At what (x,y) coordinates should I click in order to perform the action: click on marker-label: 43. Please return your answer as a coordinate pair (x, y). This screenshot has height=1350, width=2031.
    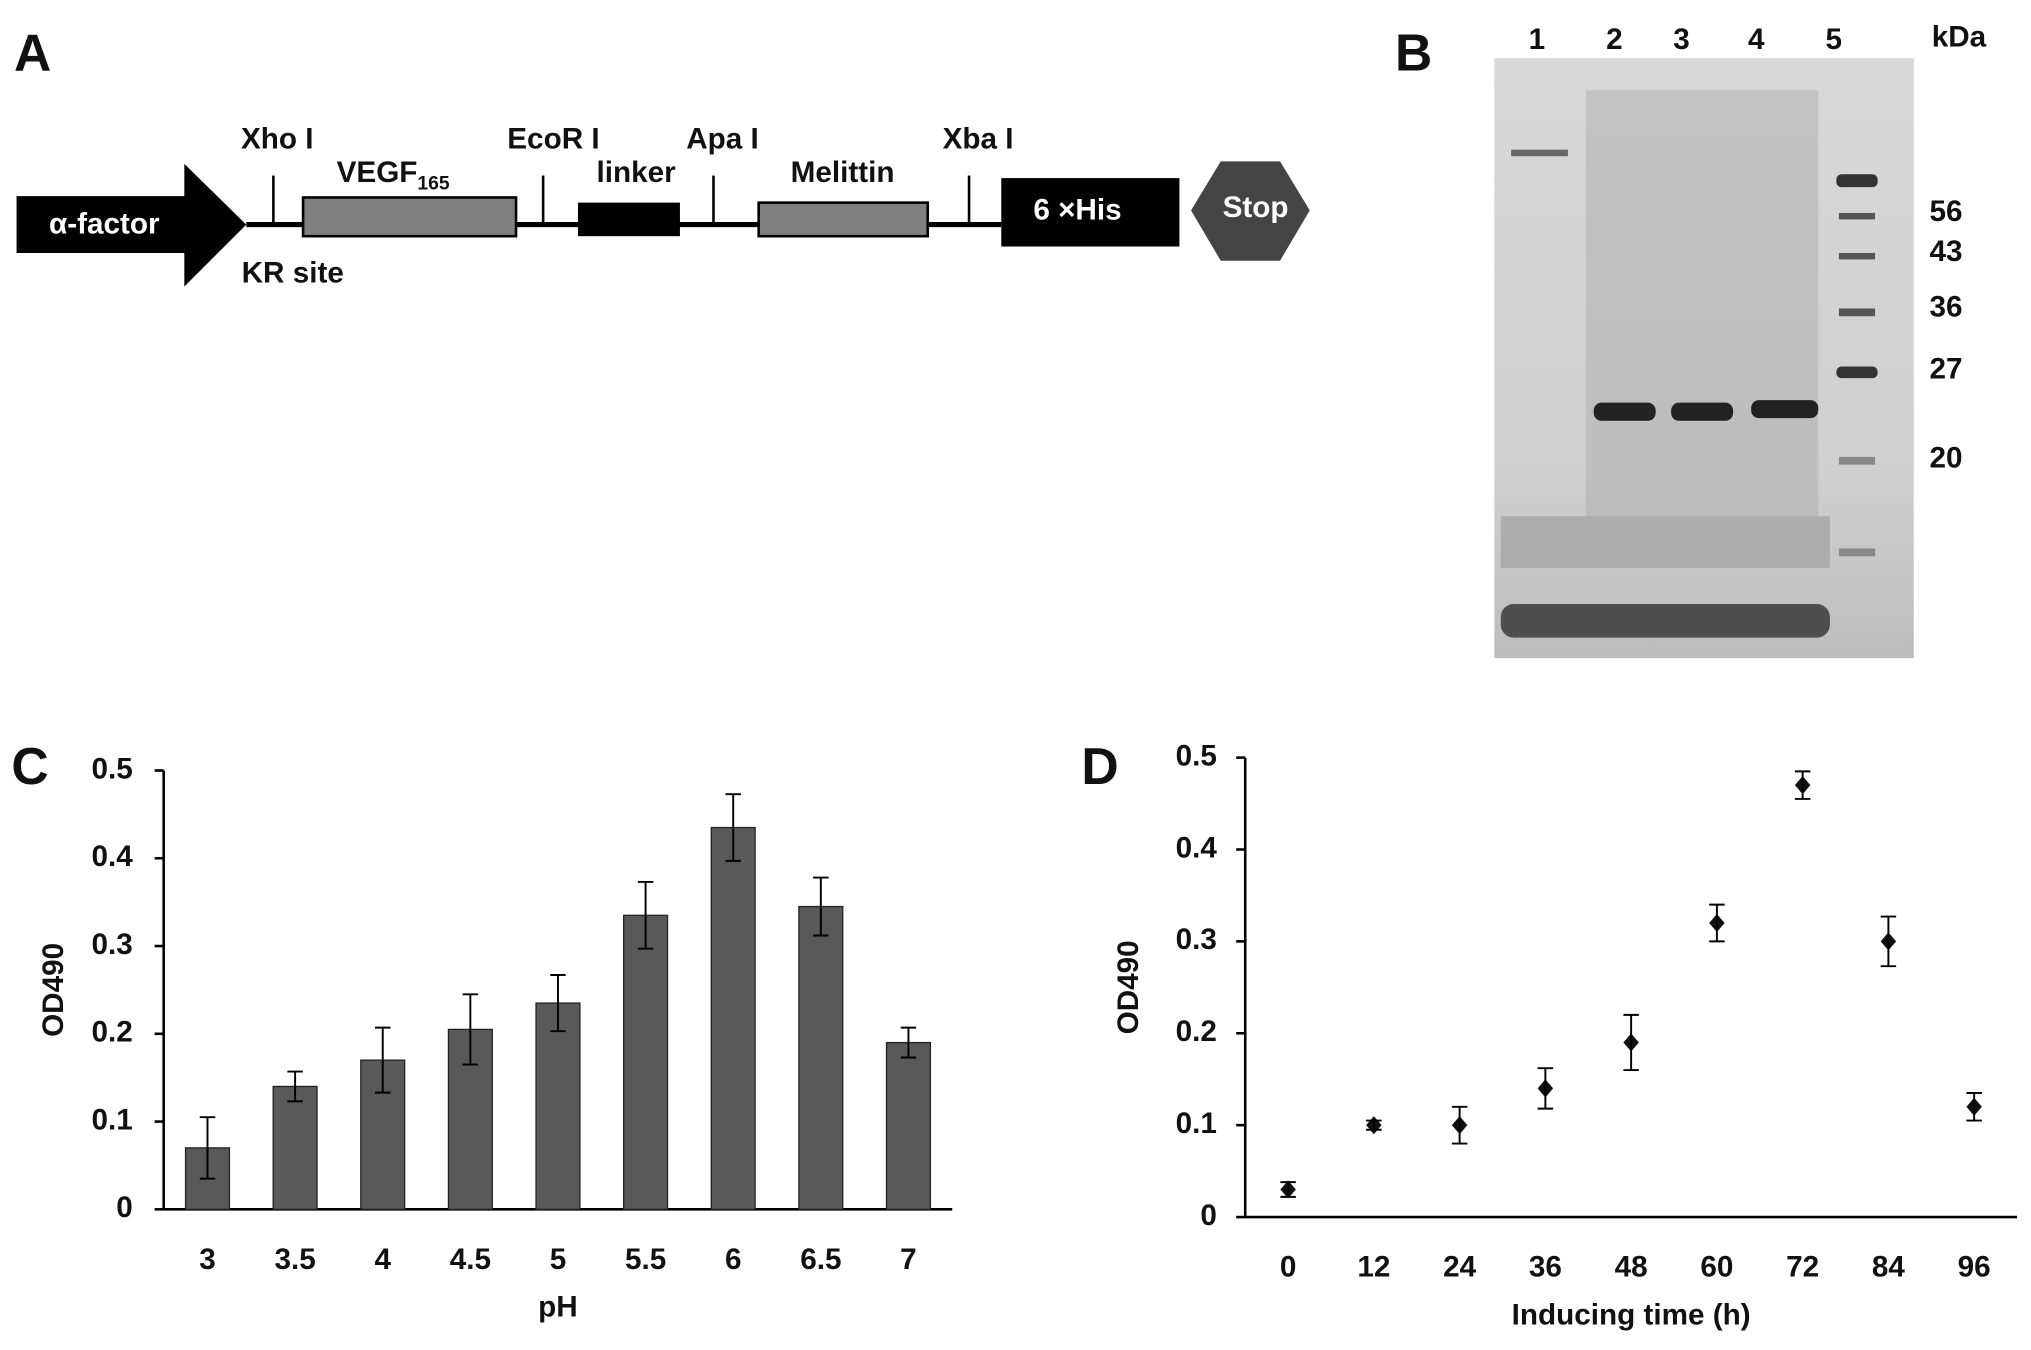
    Looking at the image, I should click on (1946, 251).